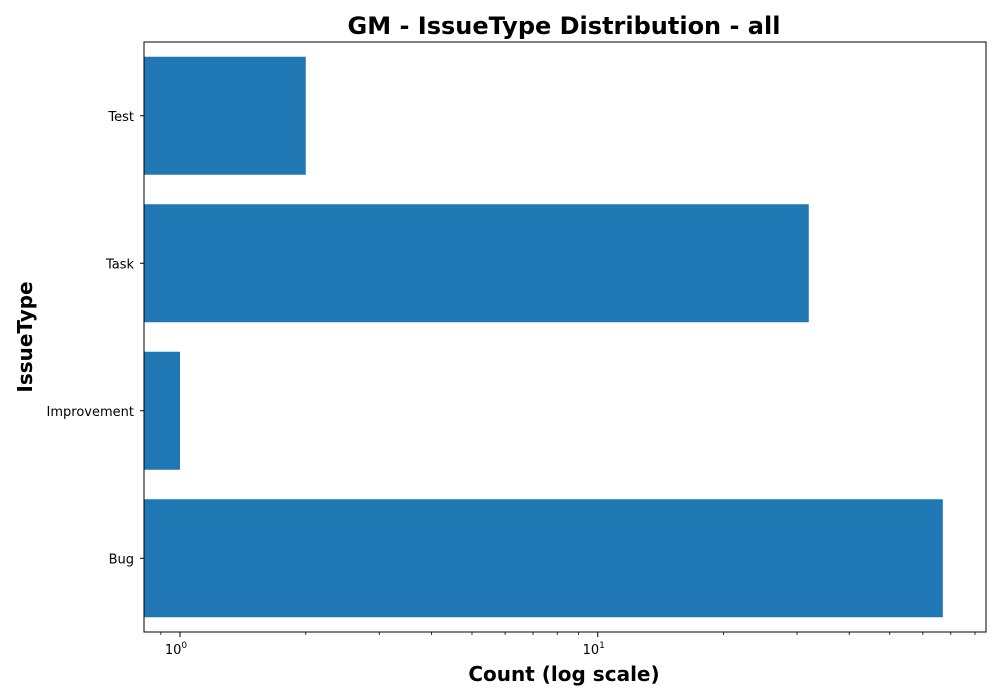 This screenshot has height=700, width=1000. What do you see at coordinates (543, 558) in the screenshot?
I see `bar-bug` at bounding box center [543, 558].